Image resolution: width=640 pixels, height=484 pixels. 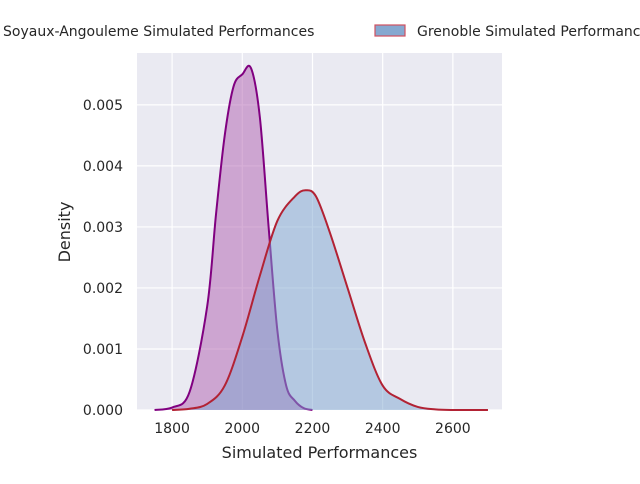 I want to click on y-tick-label: 0.000, so click(x=103, y=411).